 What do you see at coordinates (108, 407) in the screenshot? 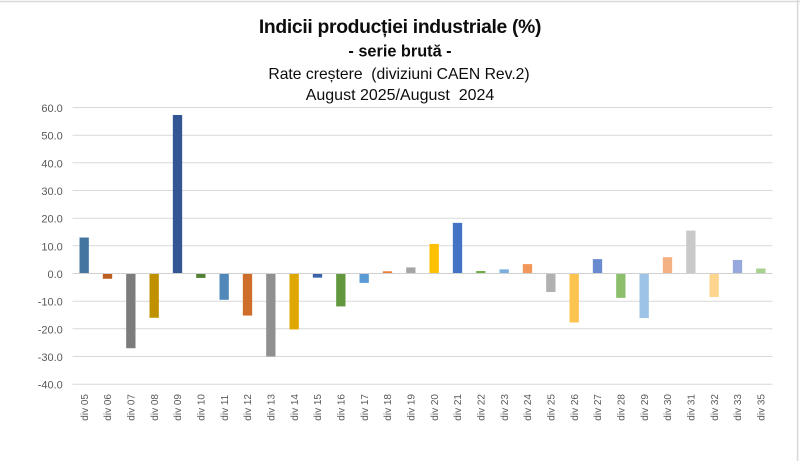
I see `svg-text: div 06` at bounding box center [108, 407].